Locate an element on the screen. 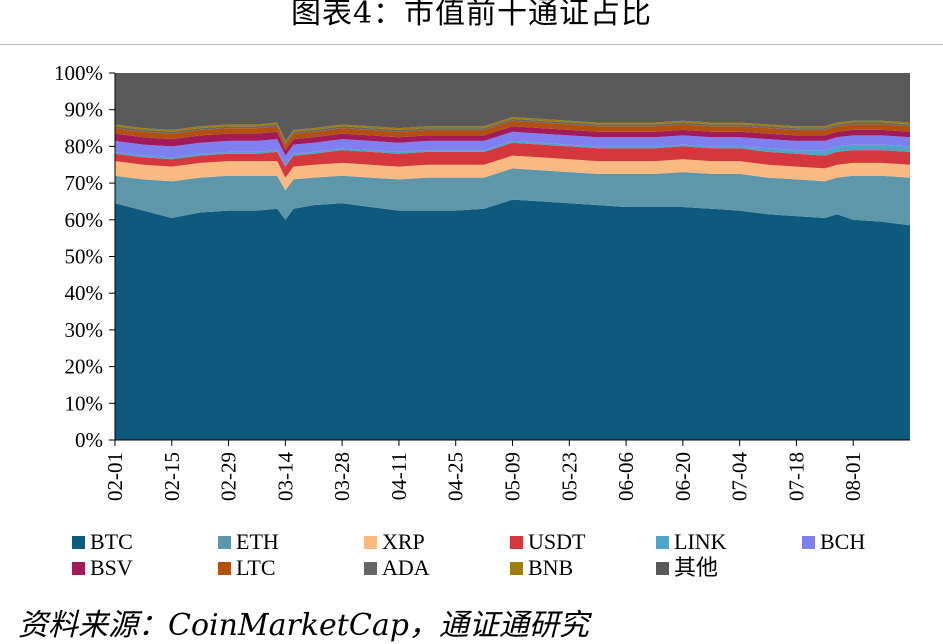  x-tick-label: 02-15 is located at coordinates (172, 476).